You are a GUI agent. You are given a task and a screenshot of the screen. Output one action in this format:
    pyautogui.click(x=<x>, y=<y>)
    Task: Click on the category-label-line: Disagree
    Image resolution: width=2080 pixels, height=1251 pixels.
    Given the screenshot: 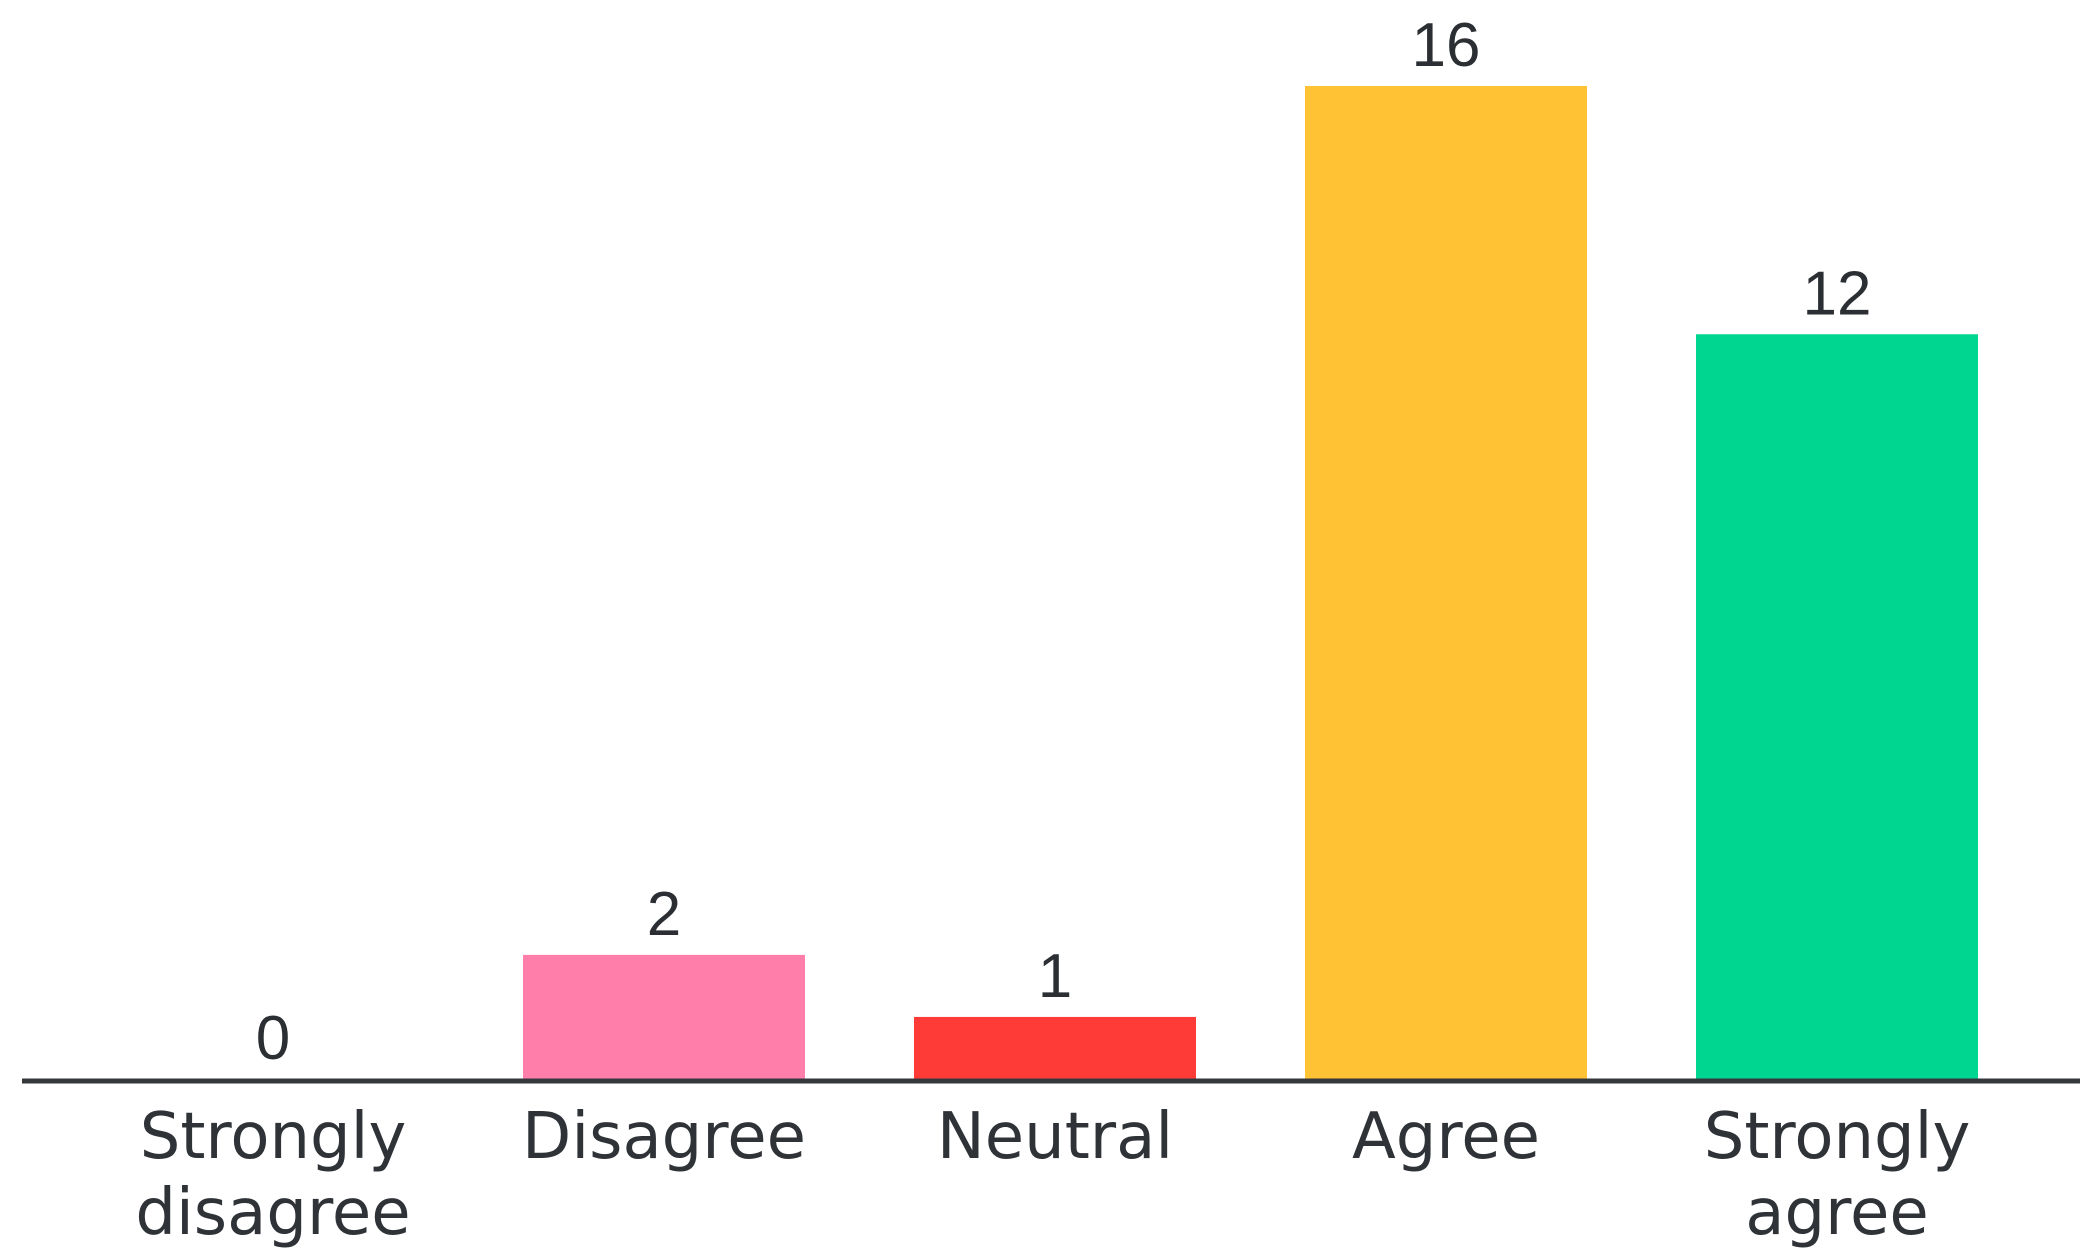 What is the action you would take?
    pyautogui.click(x=664, y=1137)
    